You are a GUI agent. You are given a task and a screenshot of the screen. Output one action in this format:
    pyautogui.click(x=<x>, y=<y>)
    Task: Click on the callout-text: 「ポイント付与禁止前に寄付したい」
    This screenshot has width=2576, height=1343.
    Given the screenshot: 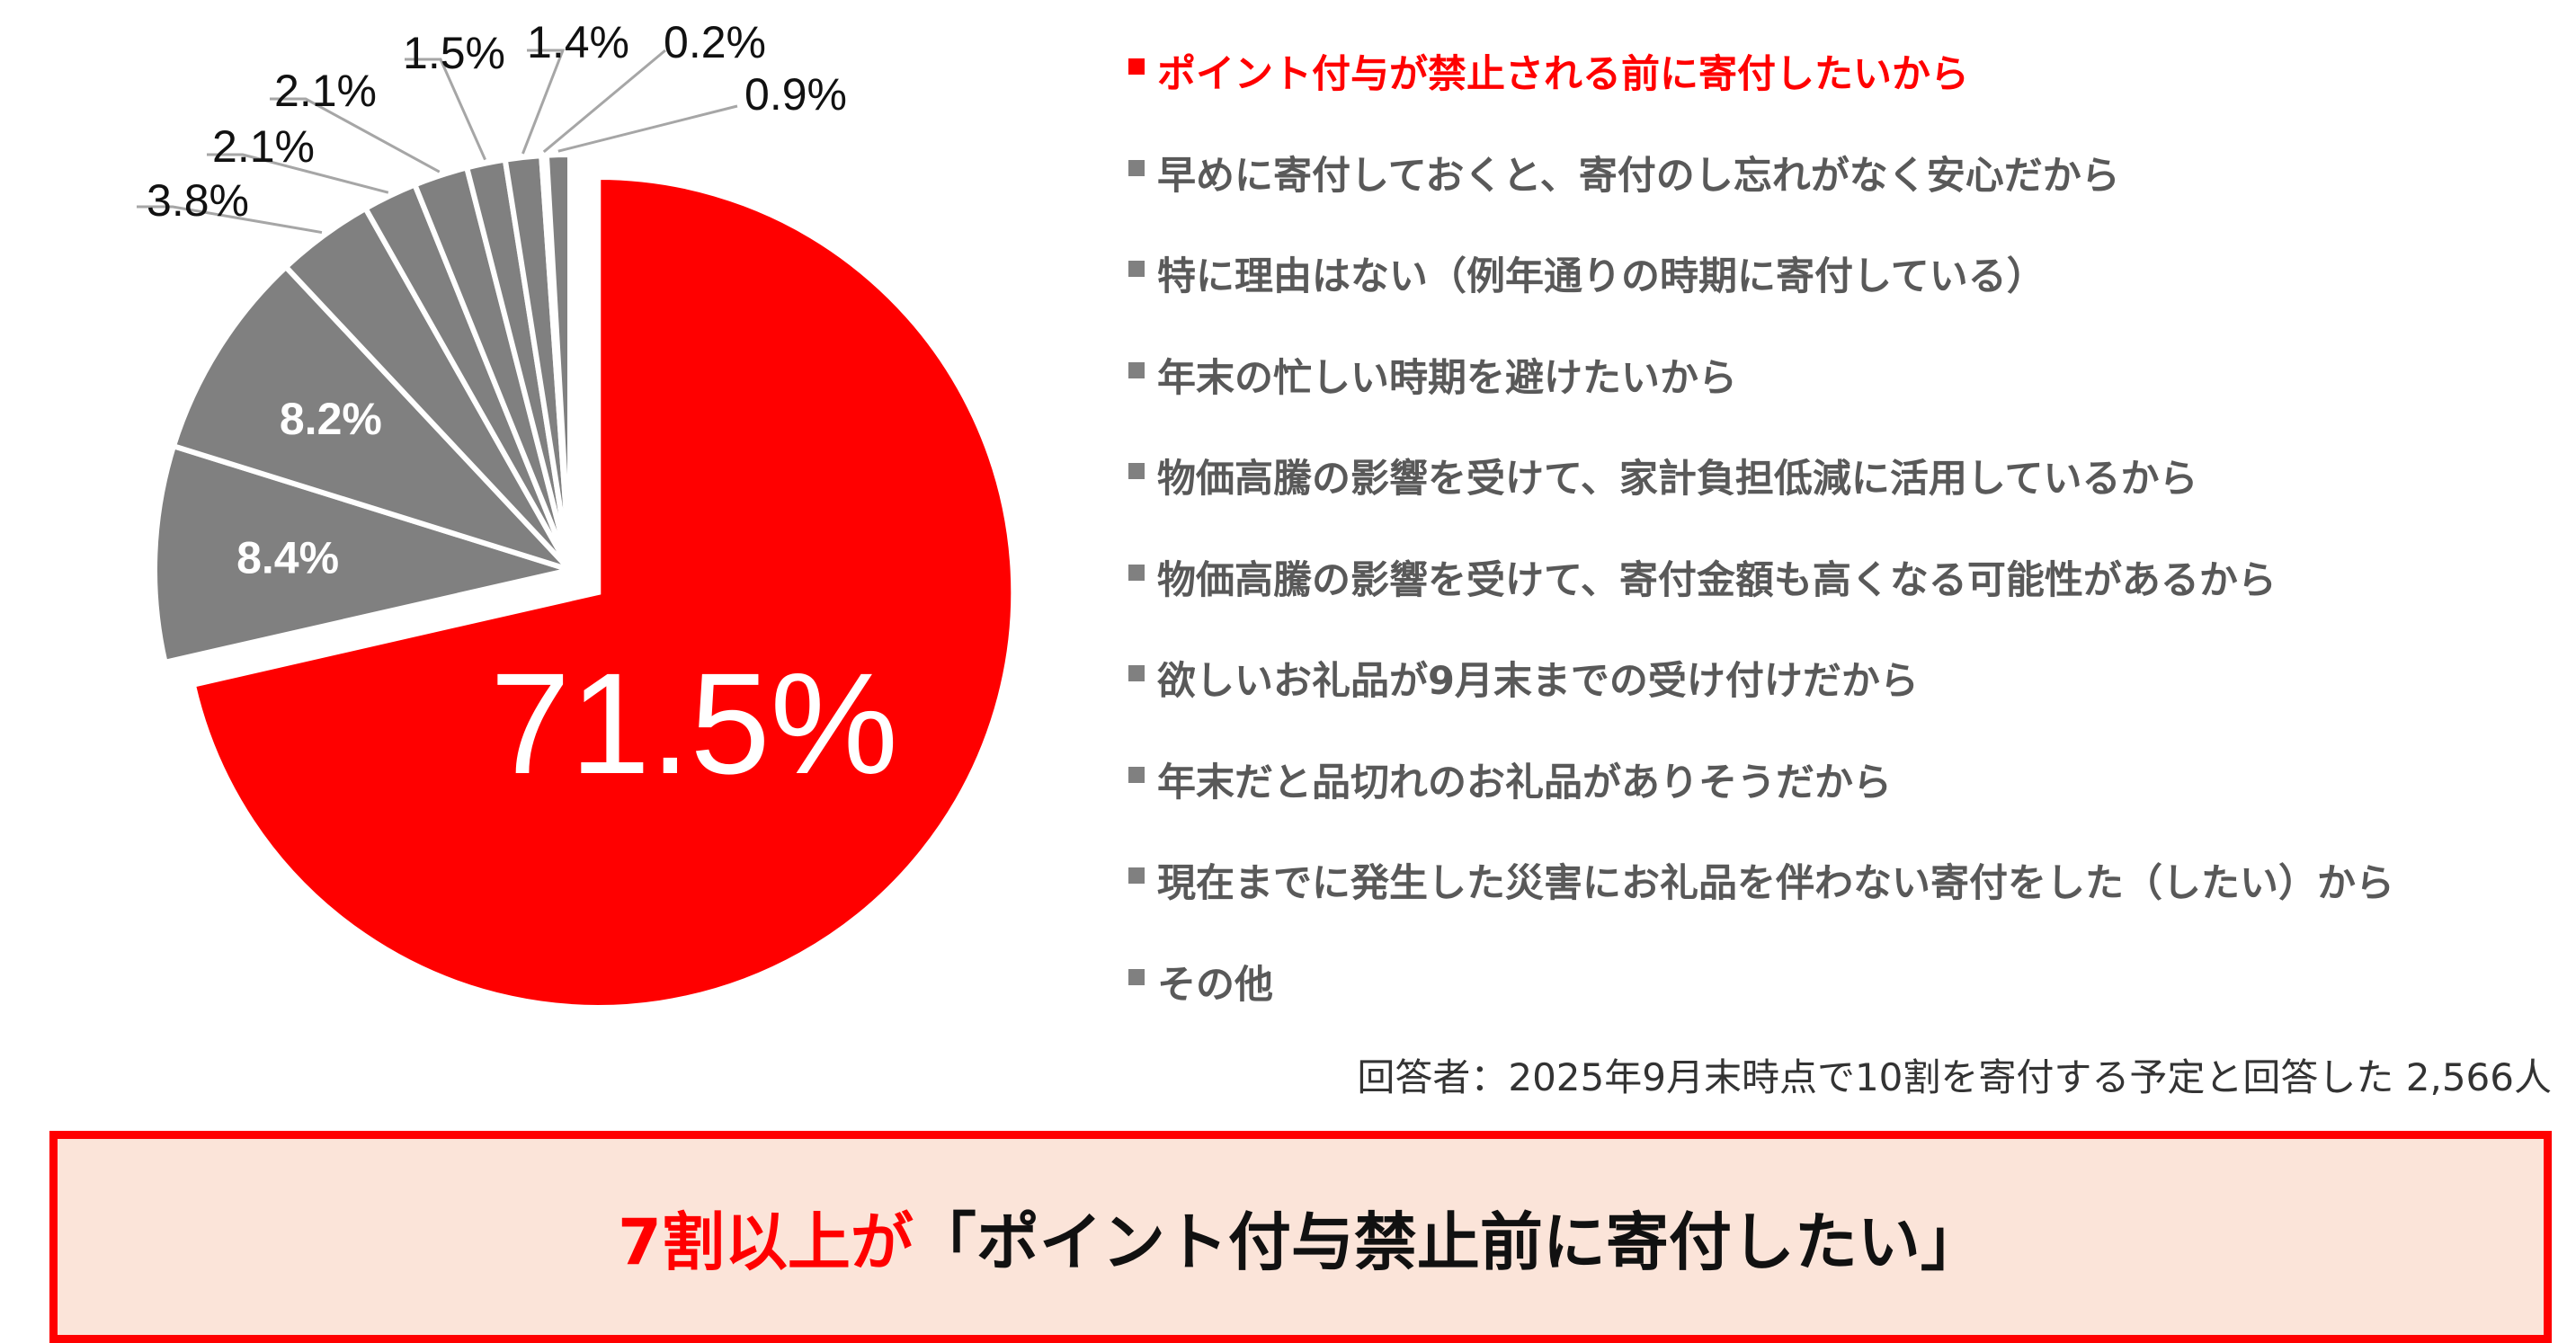 What is the action you would take?
    pyautogui.click(x=1448, y=1242)
    